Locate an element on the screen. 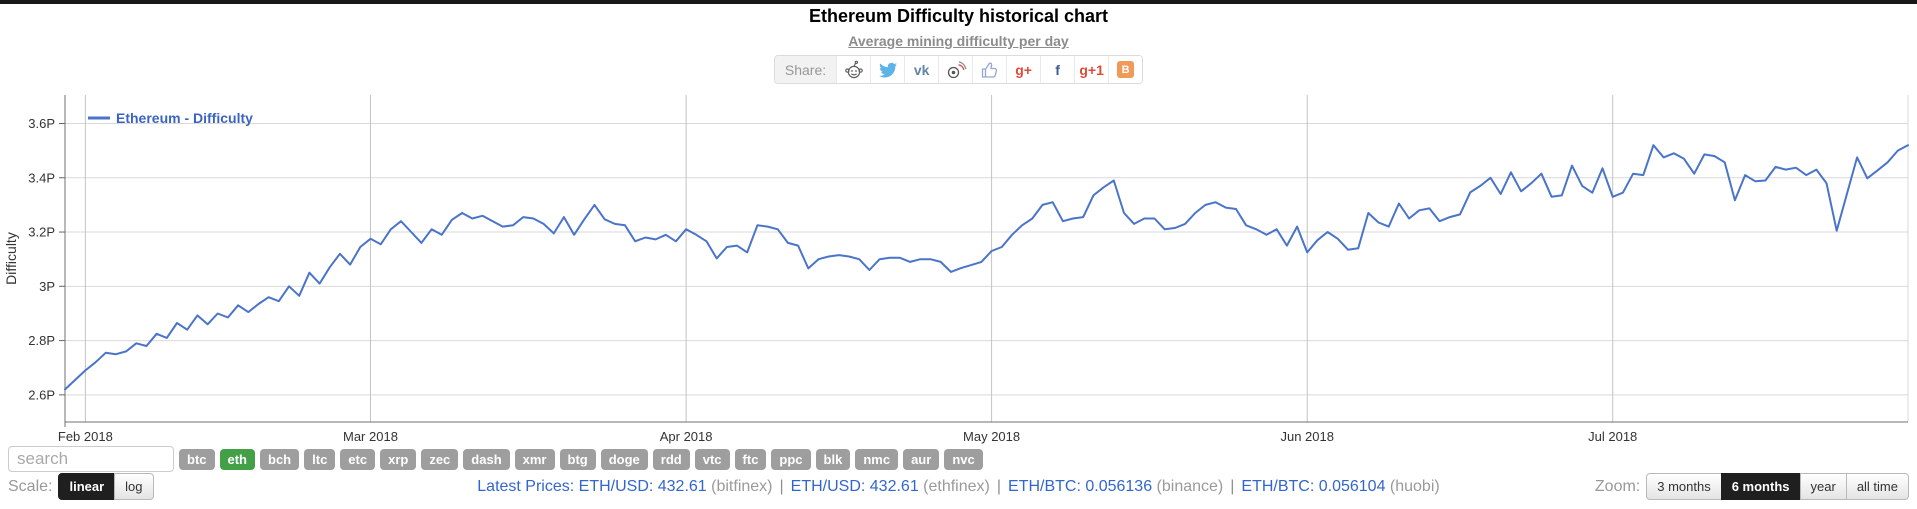 The image size is (1917, 509). blogger-share-button: B is located at coordinates (1125, 69).